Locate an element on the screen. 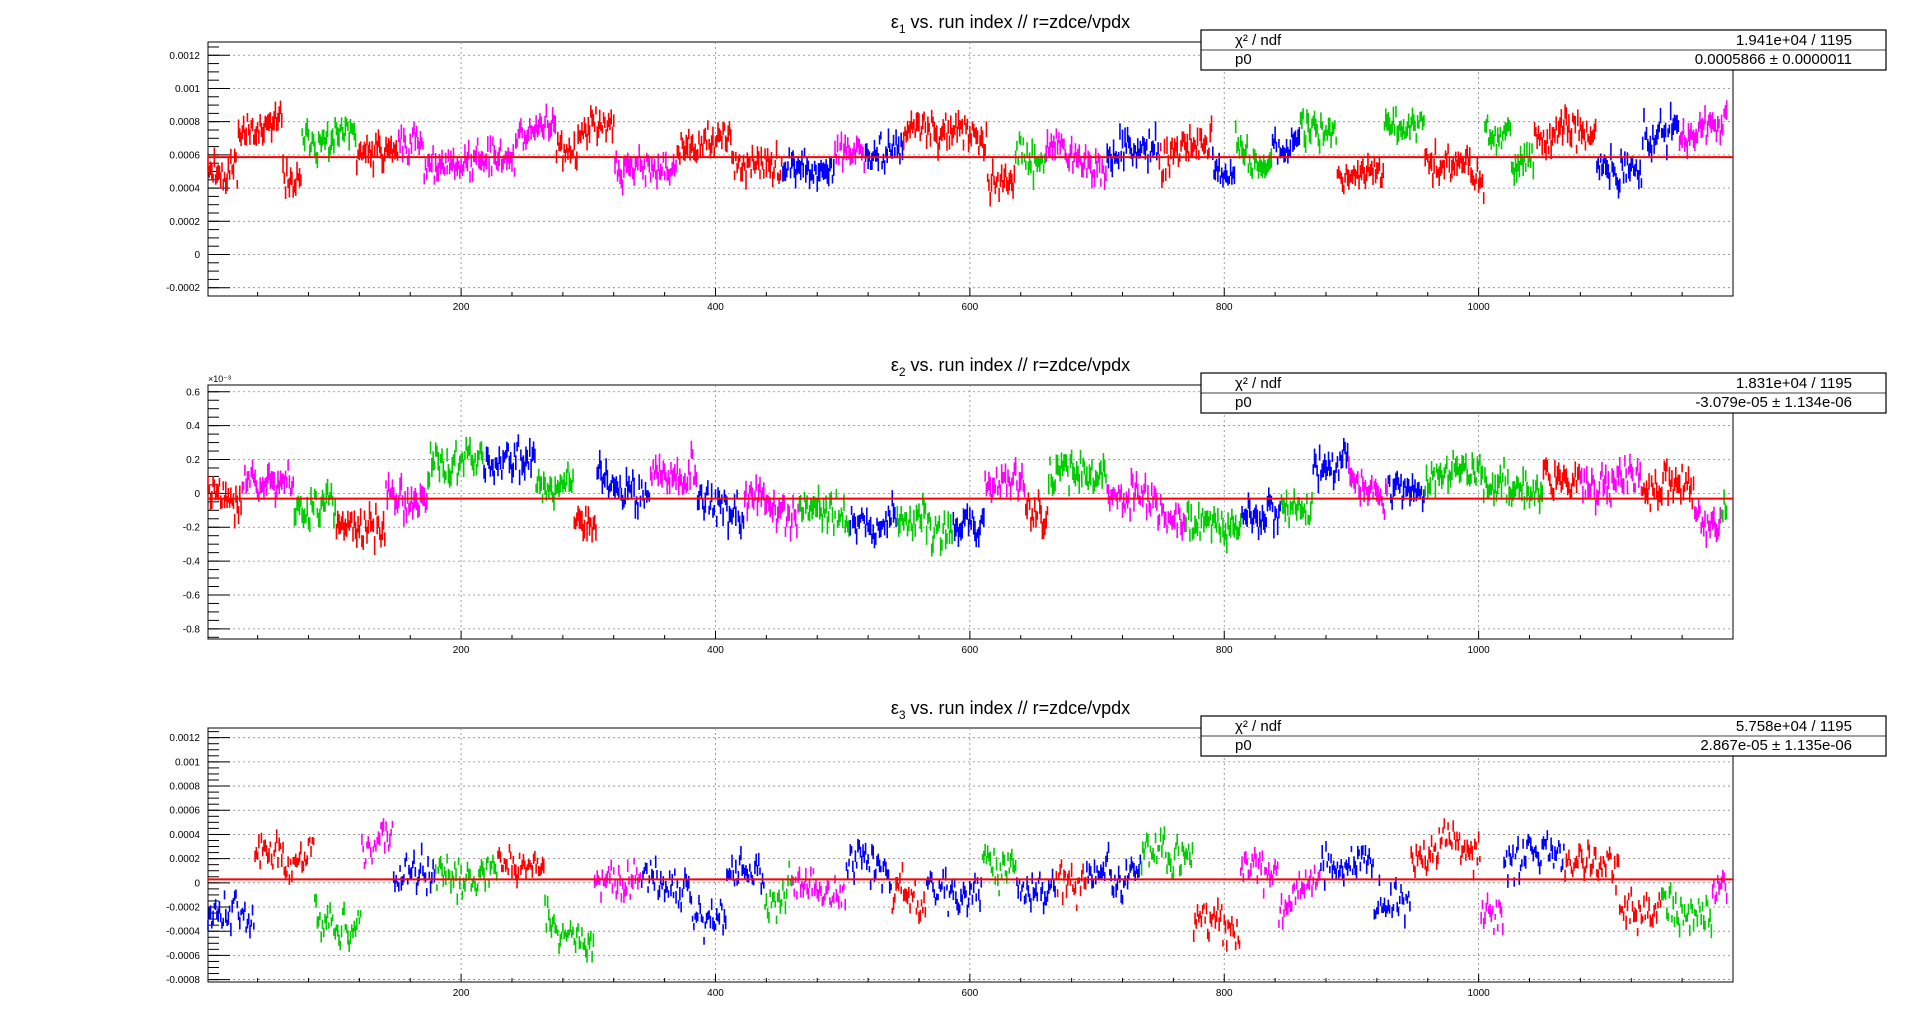  panel-title: ε3 vs. run index // r=zdce/vpdx is located at coordinates (1010, 710).